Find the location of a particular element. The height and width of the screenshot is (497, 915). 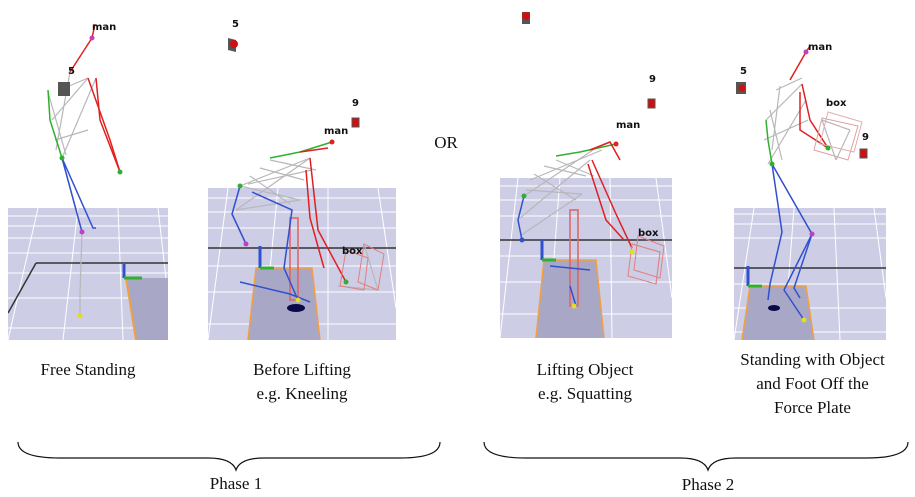

skeleton-standing-with-object: 5 man box 9 is located at coordinates (802, 182).